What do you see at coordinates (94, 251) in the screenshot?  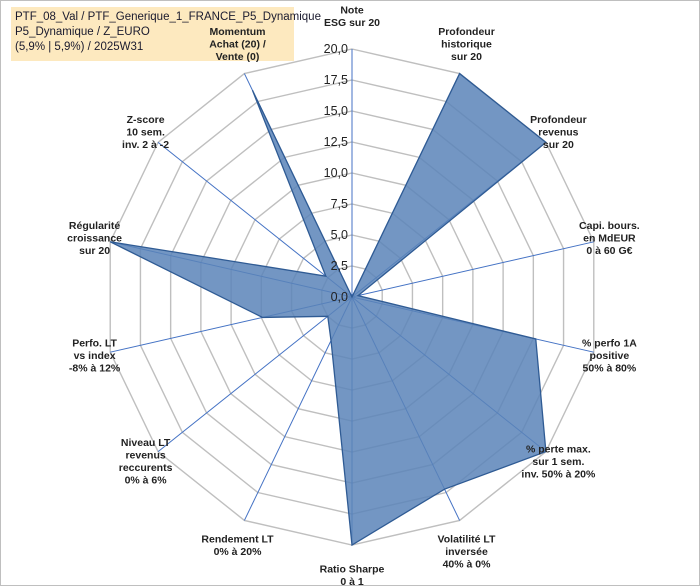 I see `axis-label-11-line-2: sur 20` at bounding box center [94, 251].